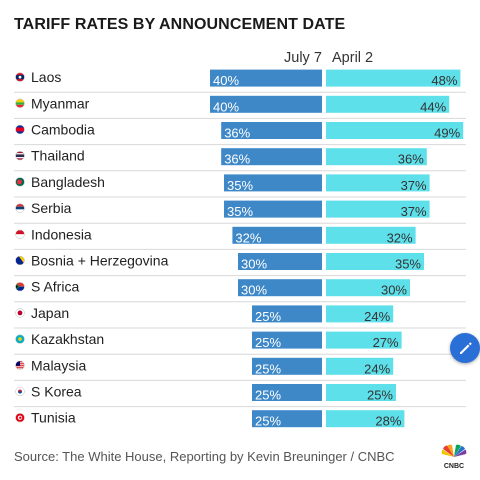 Image resolution: width=480 pixels, height=480 pixels. I want to click on label-april: 44%, so click(433, 106).